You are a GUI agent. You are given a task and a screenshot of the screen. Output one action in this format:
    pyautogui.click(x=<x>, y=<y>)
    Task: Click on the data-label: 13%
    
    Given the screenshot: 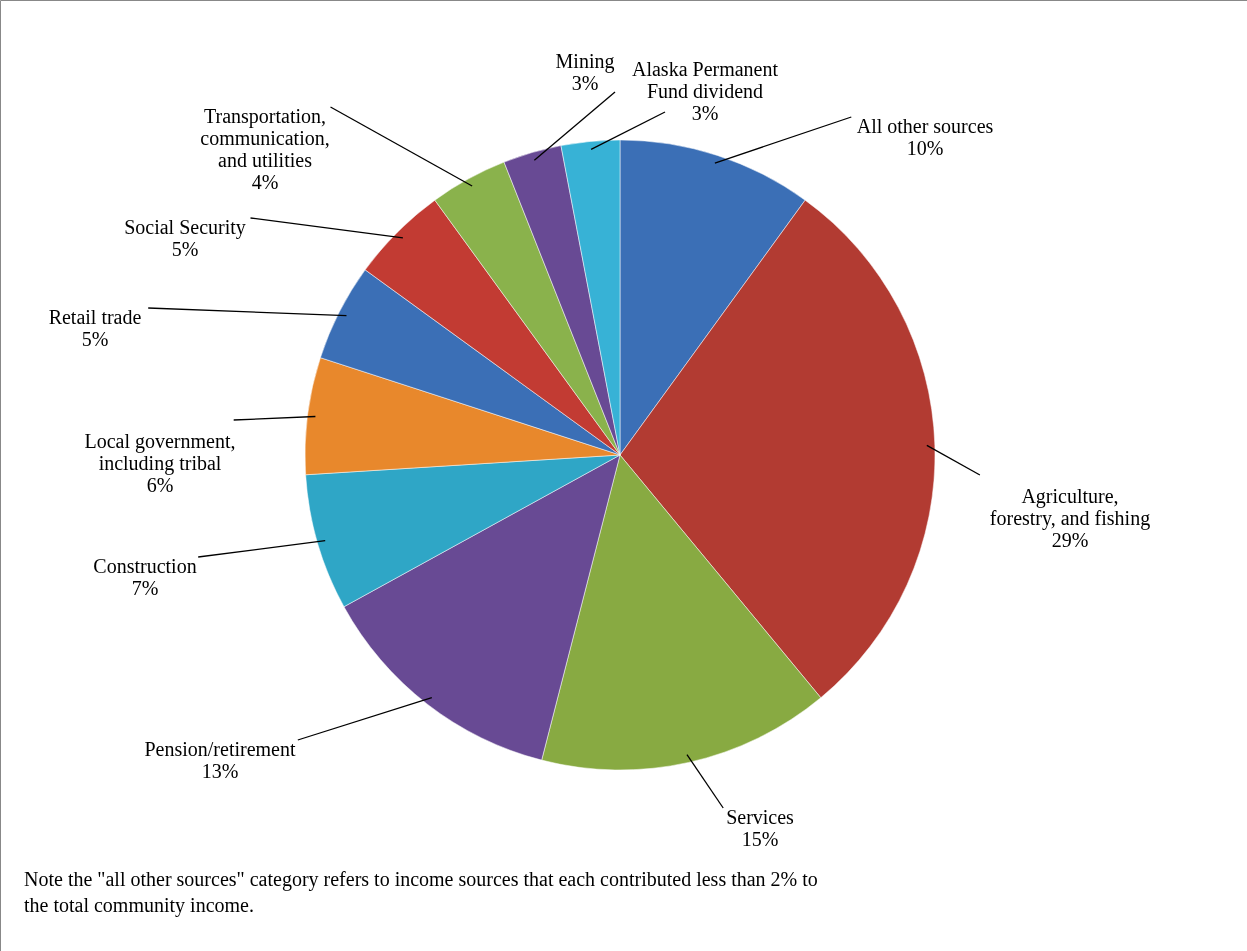 What is the action you would take?
    pyautogui.click(x=220, y=771)
    